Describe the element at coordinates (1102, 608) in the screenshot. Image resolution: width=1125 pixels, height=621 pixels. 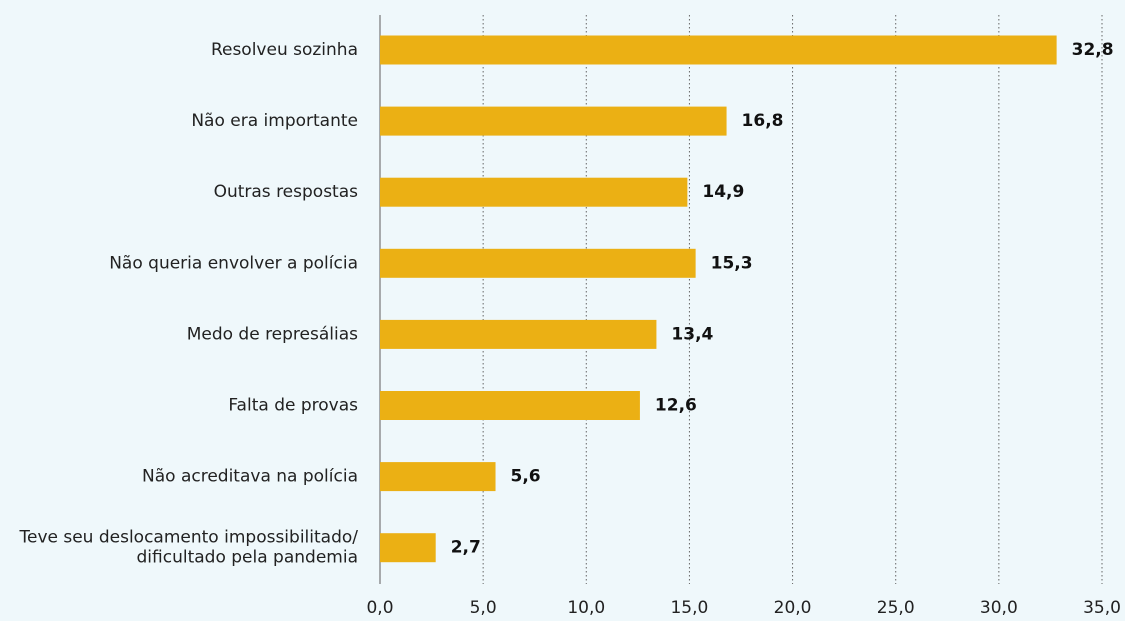
I see `x-tick-label: 35,0` at that location.